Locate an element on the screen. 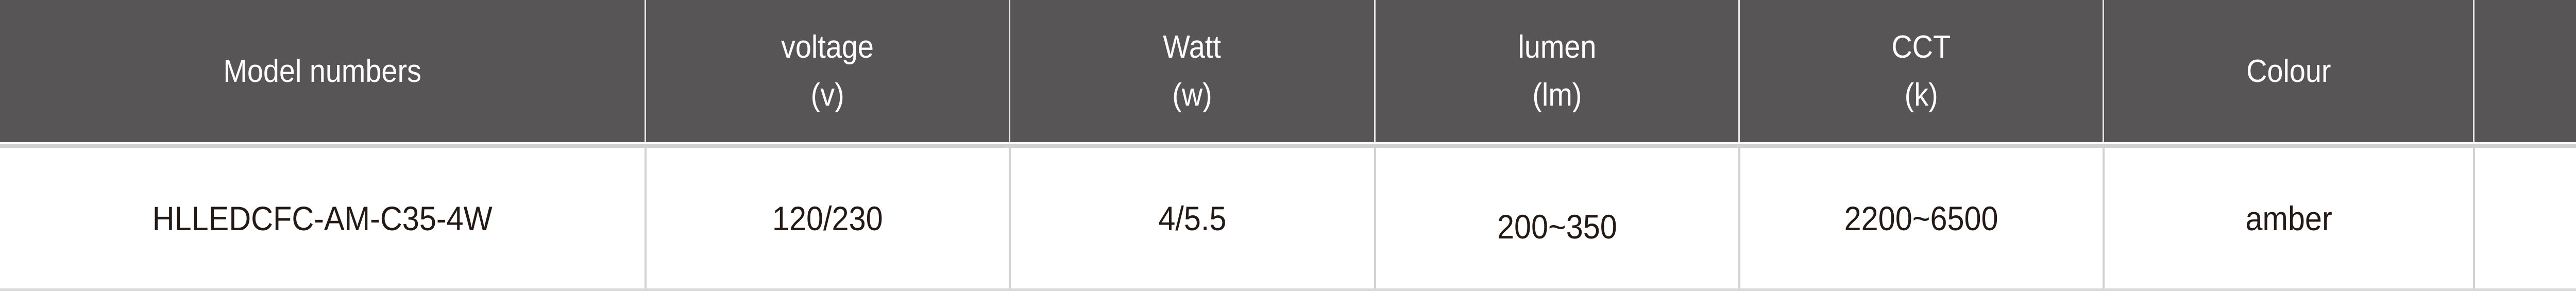  header-unit: (w) is located at coordinates (1192, 95).